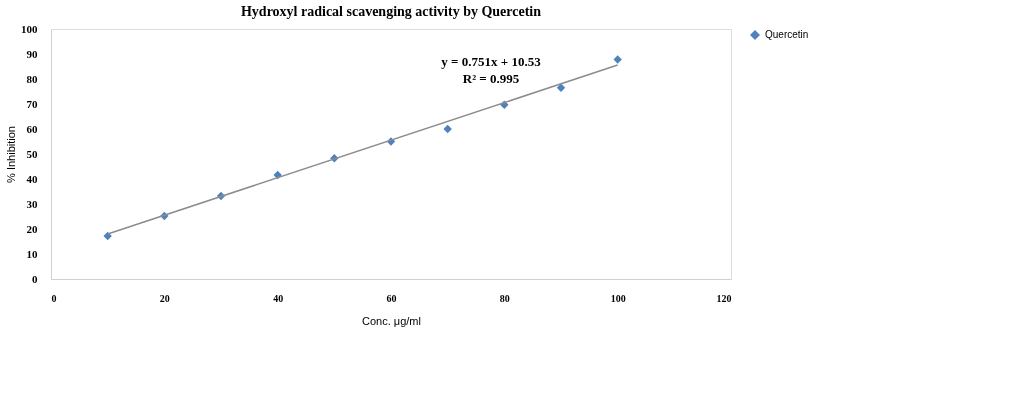 The image size is (1021, 413). I want to click on annotation: R² = 0.995, so click(491, 78).